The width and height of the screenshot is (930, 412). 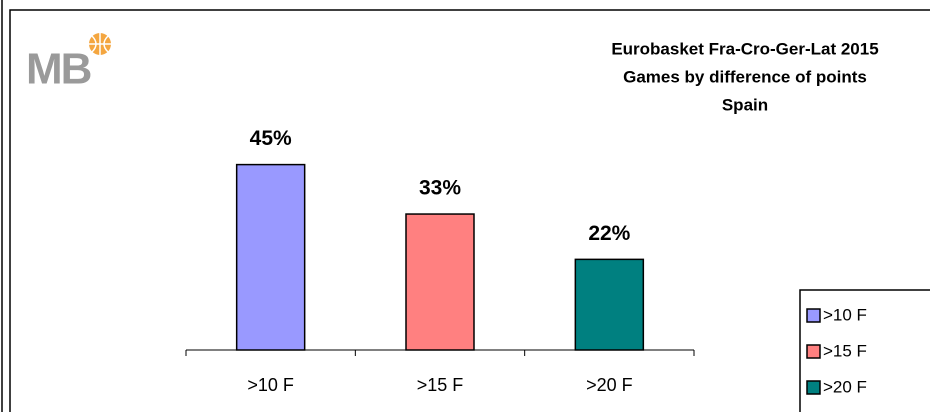 What do you see at coordinates (745, 76) in the screenshot?
I see `chart-title: Games by difference of points` at bounding box center [745, 76].